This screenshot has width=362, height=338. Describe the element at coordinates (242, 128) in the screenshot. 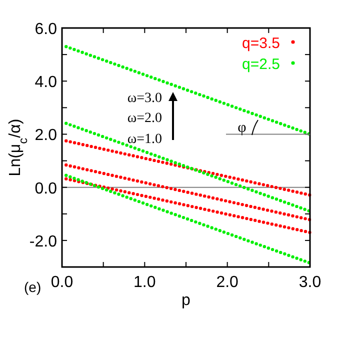

I see `annotation: φ` at that location.